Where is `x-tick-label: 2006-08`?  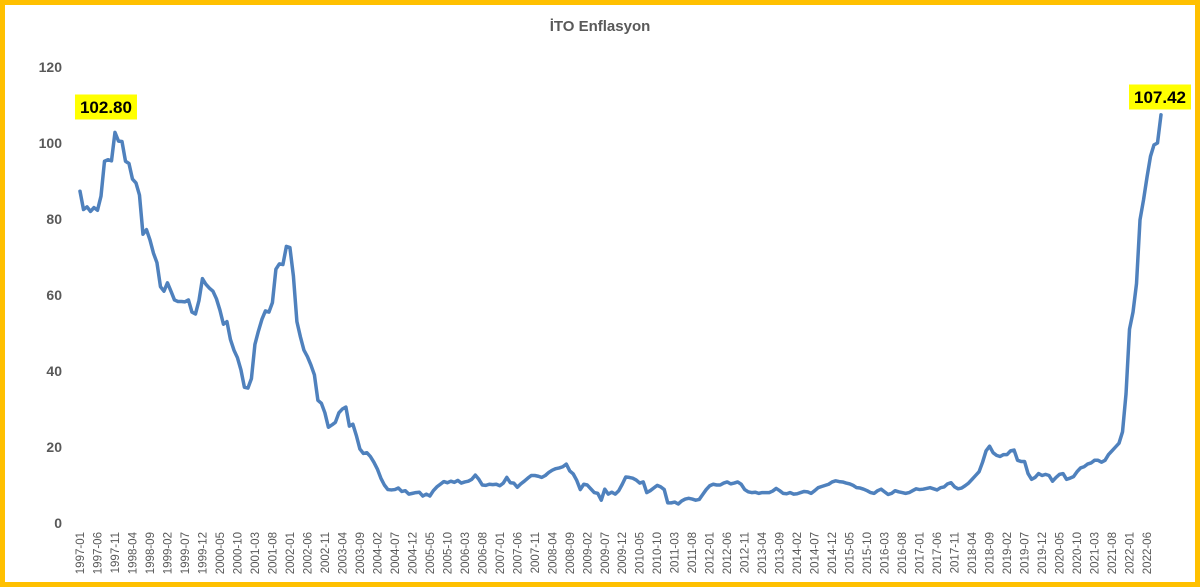 x-tick-label: 2006-08 is located at coordinates (483, 553).